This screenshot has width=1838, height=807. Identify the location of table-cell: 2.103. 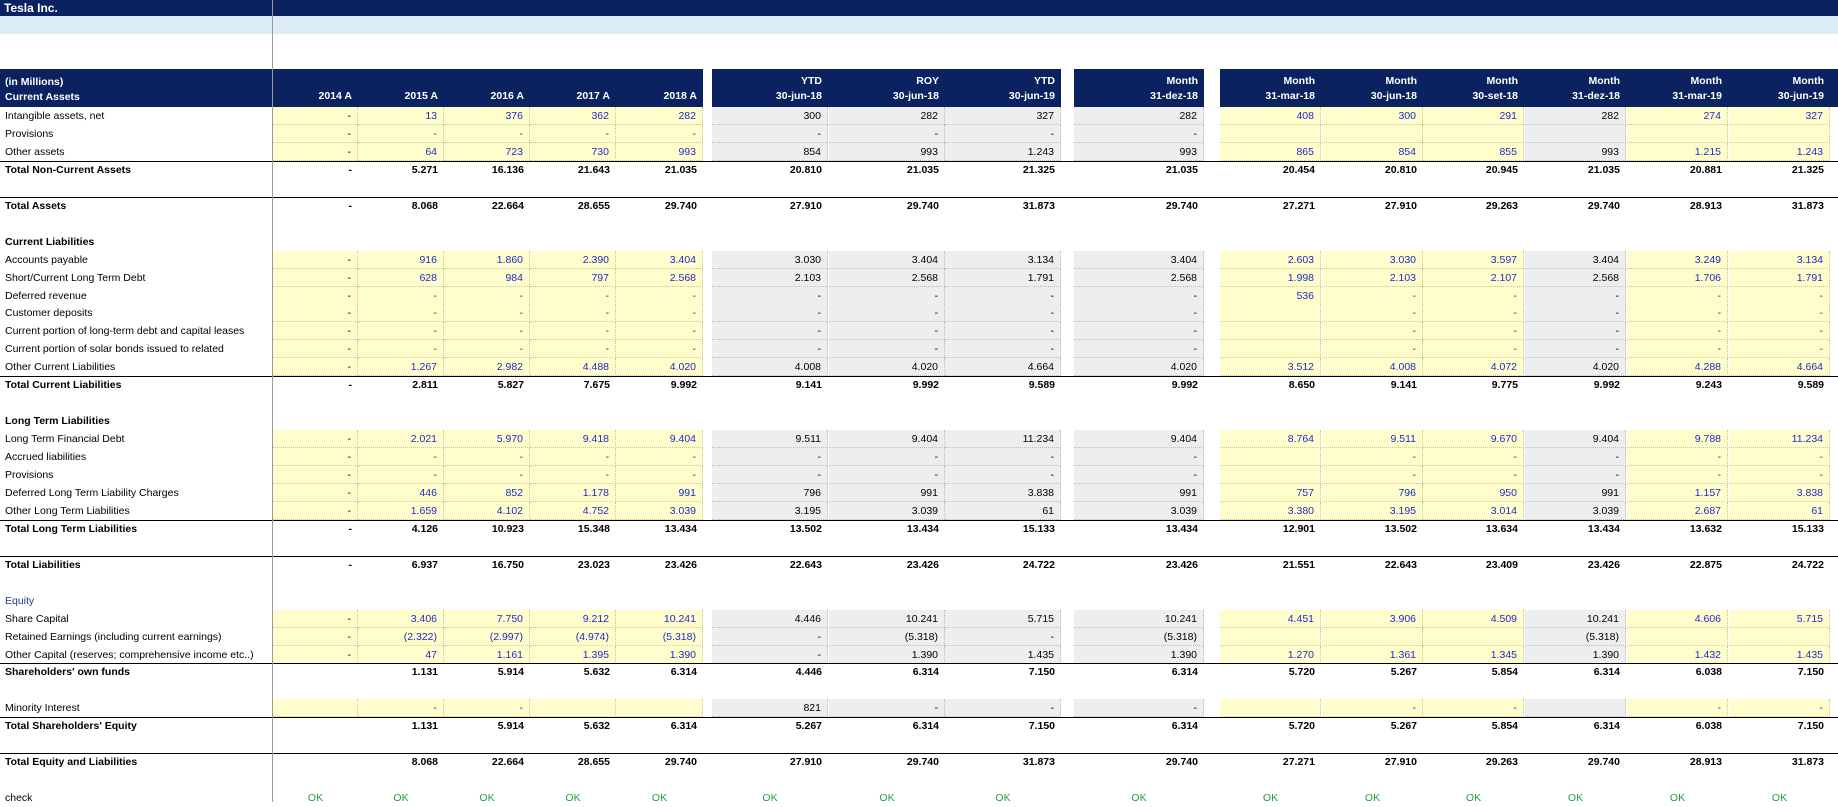
(1372, 277).